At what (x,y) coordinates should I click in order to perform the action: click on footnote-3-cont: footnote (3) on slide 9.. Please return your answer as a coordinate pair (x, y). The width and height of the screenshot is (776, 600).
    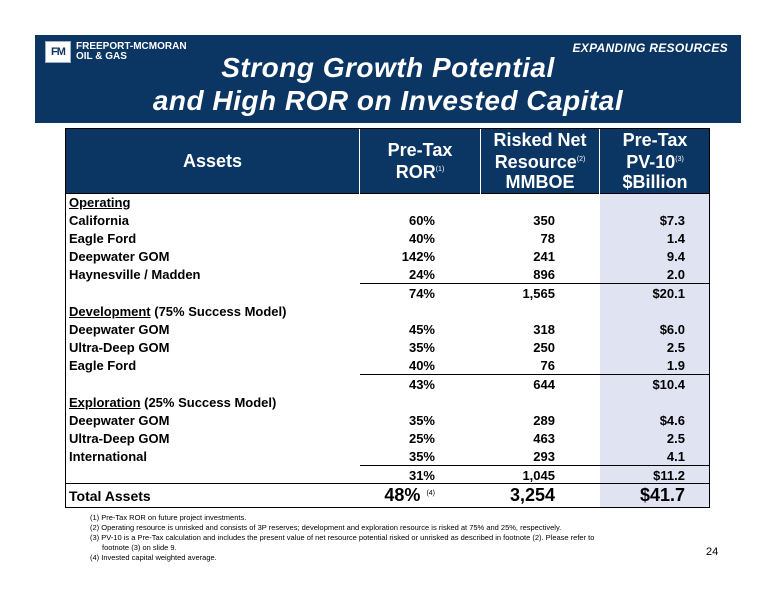
    Looking at the image, I should click on (139, 547).